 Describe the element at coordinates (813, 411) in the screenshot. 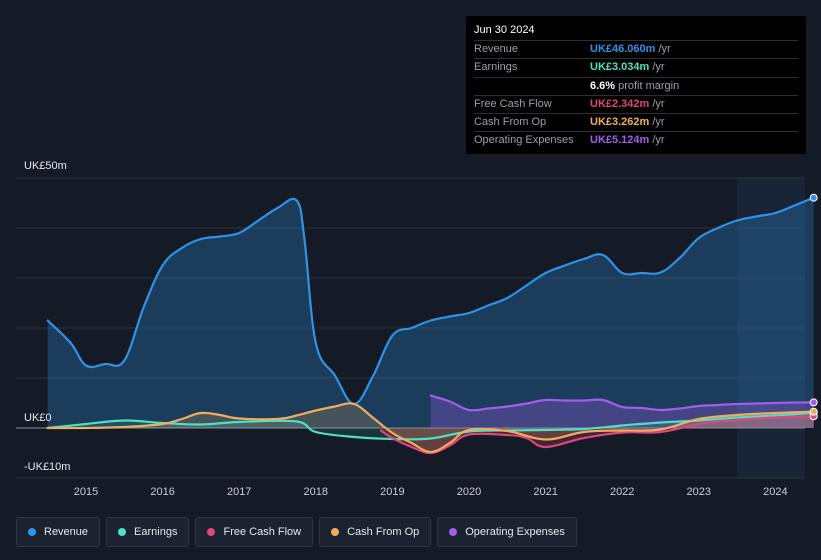

I see `cash-from-op-end-point` at that location.